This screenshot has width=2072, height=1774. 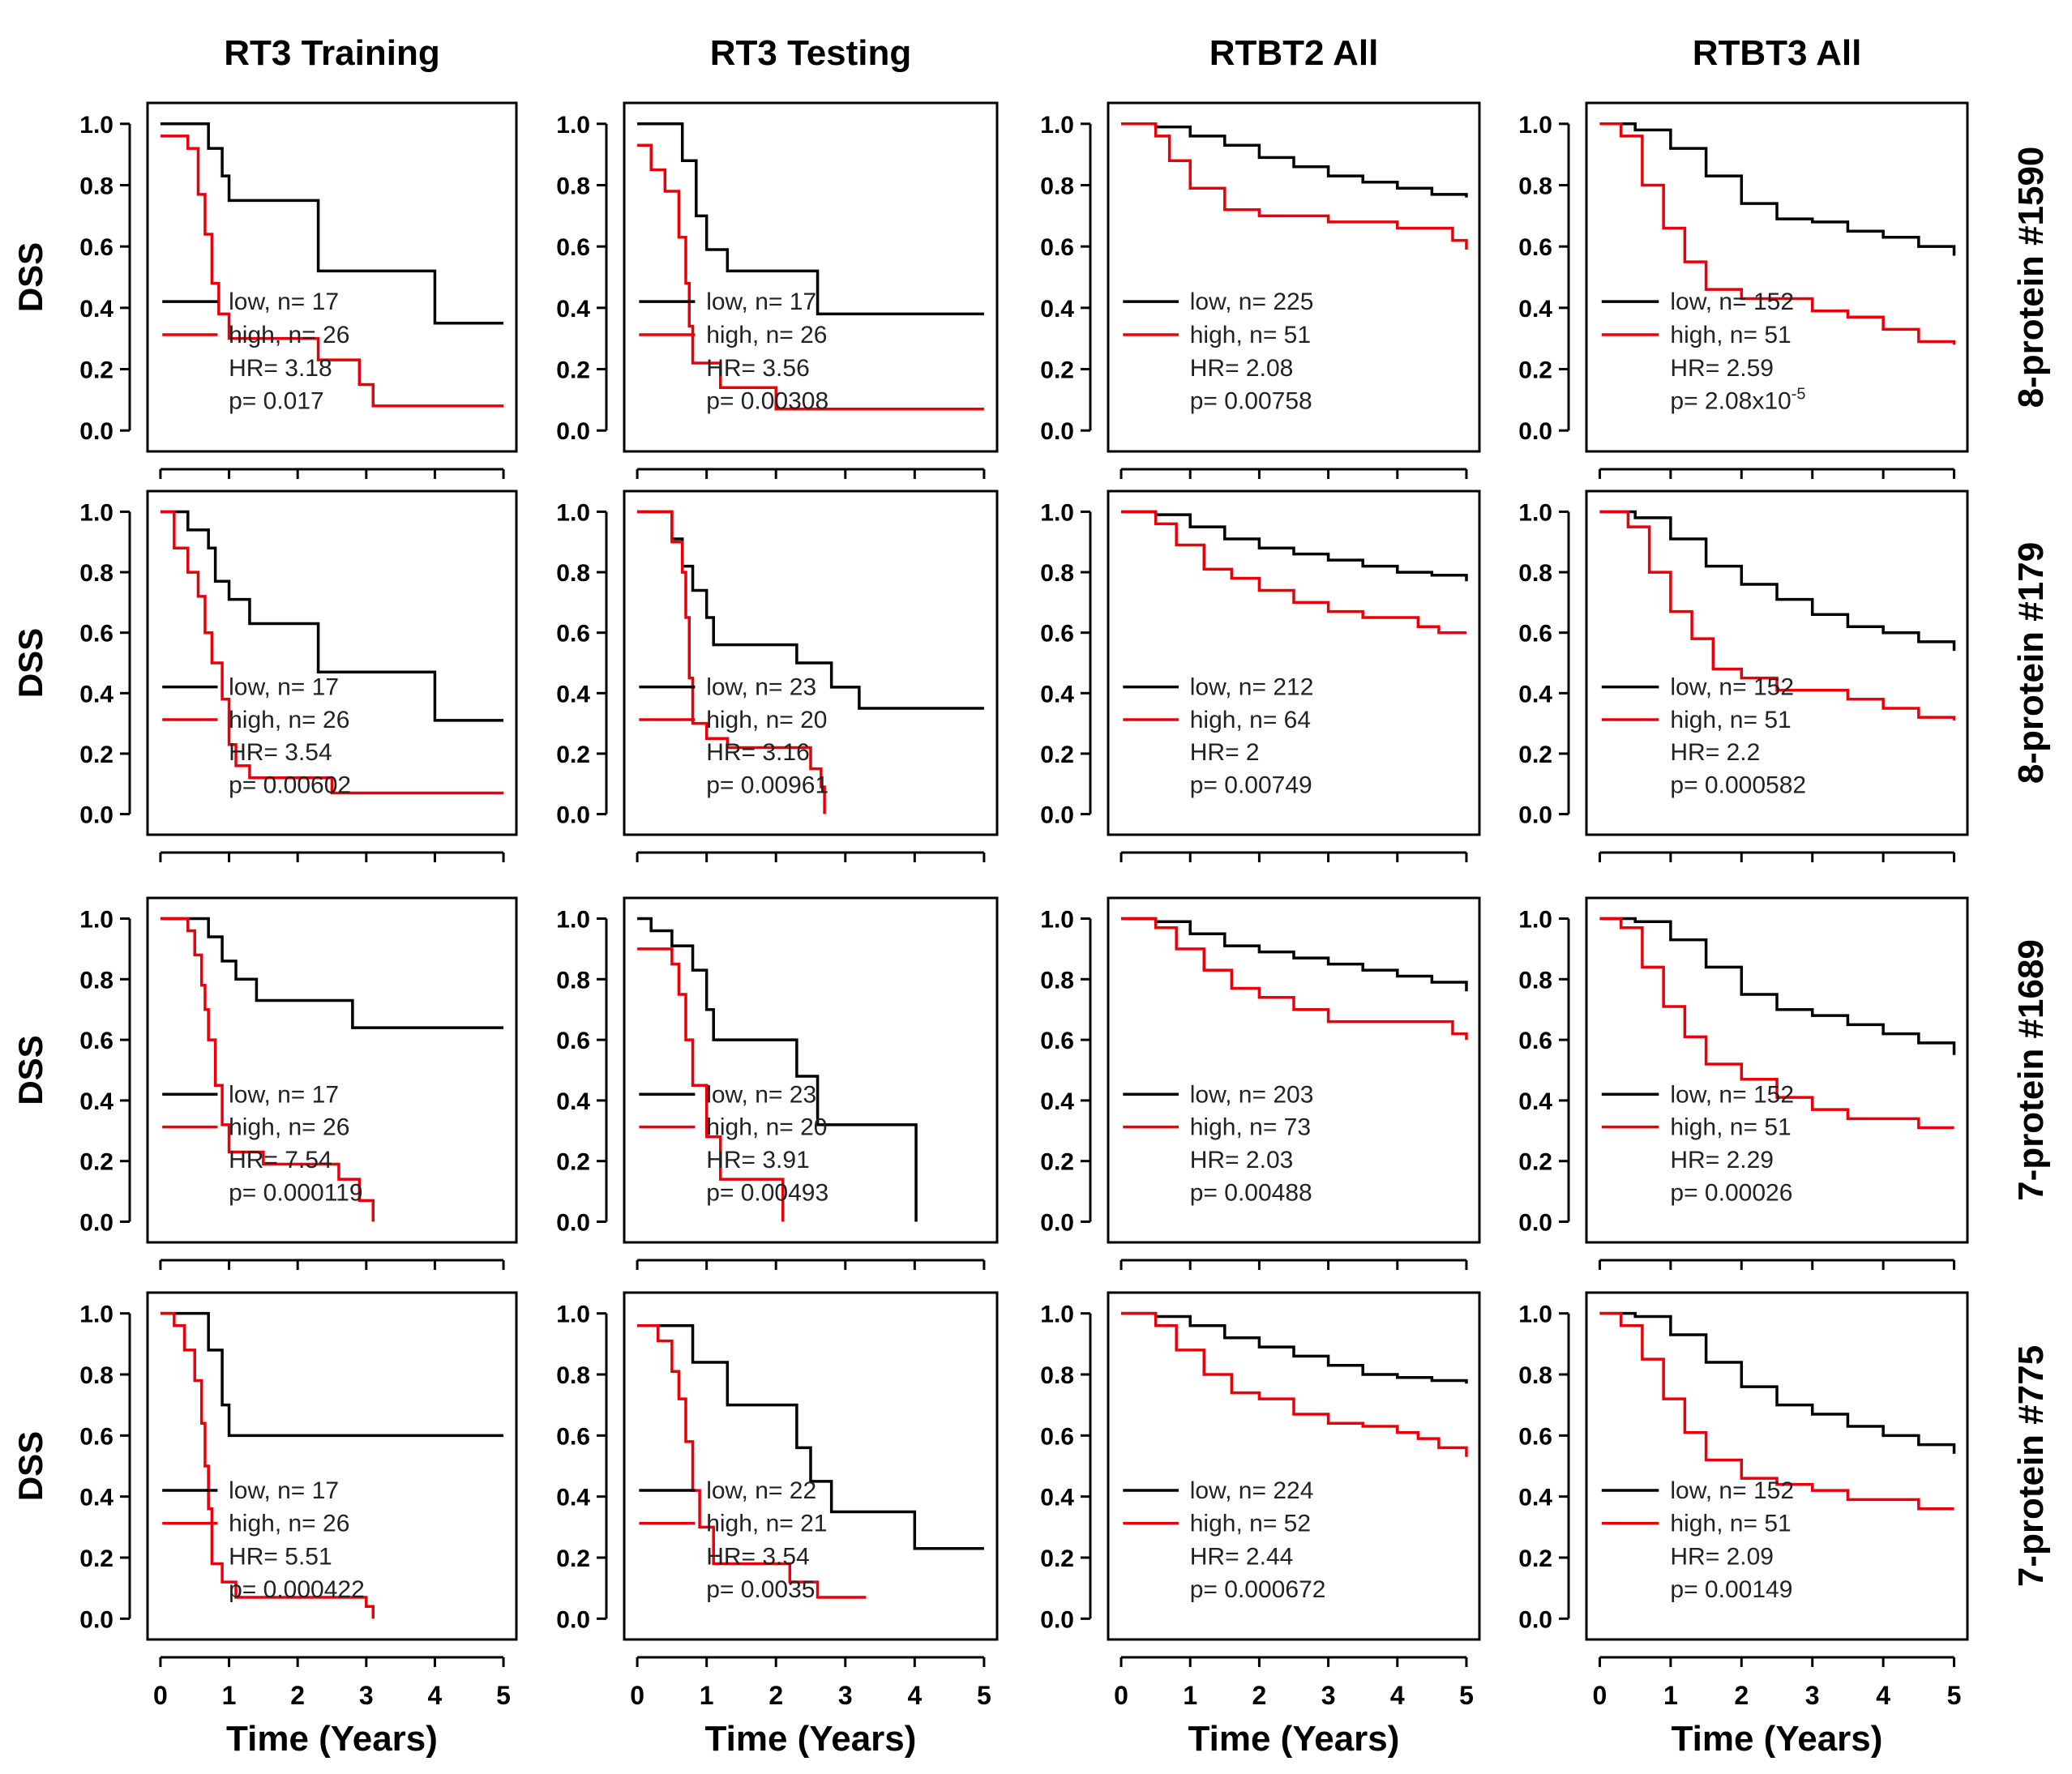 What do you see at coordinates (2031, 1070) in the screenshot?
I see `row-title: 7-protein #1689` at bounding box center [2031, 1070].